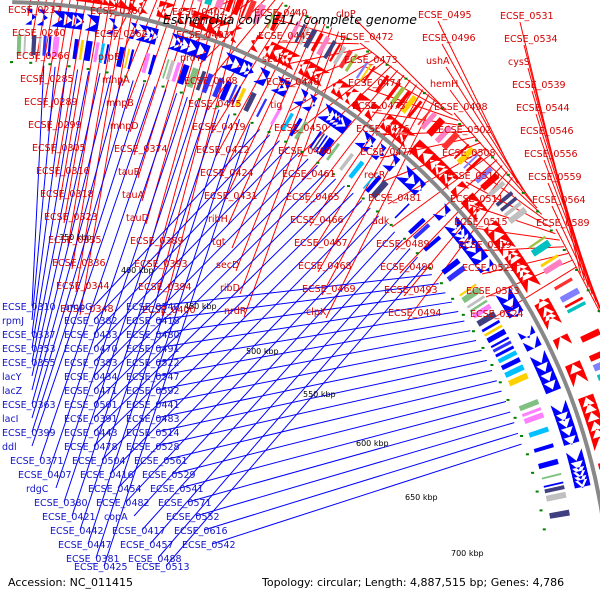  What do you see at coordinates (71, 217) in the screenshot?
I see `feature-label: ECSE_0323` at bounding box center [71, 217].